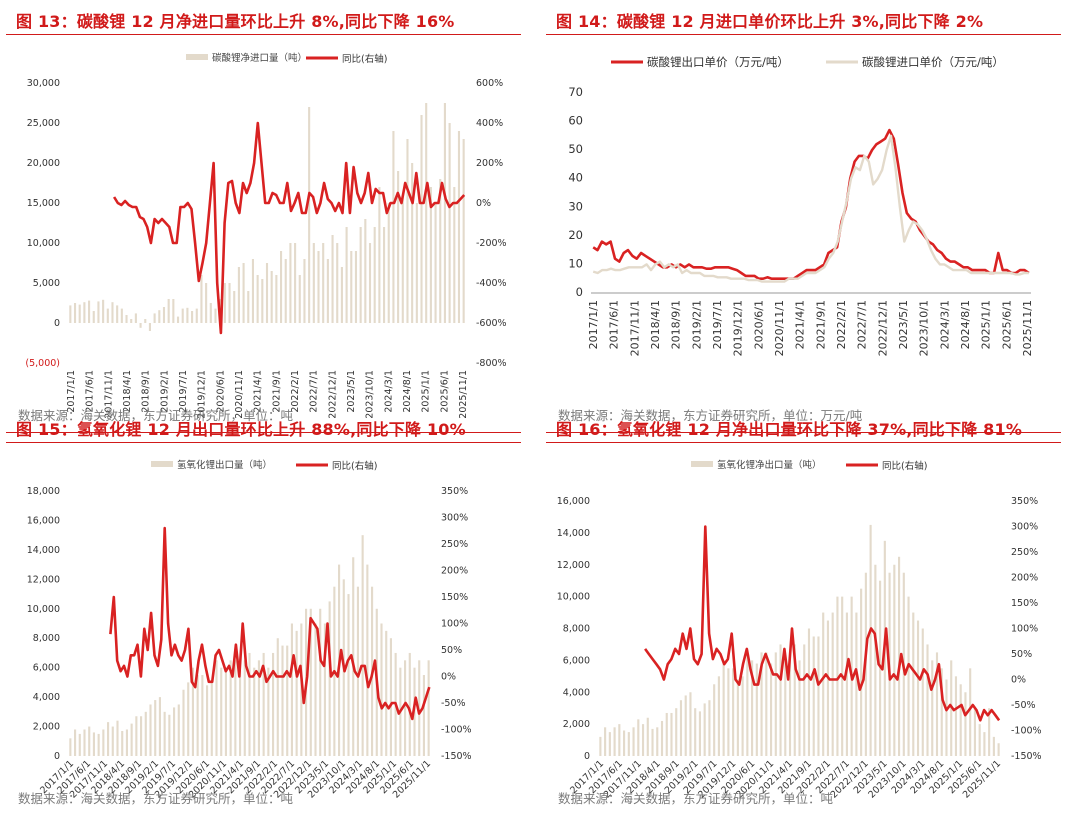 This screenshot has width=1067, height=816. What do you see at coordinates (820, 324) in the screenshot?
I see `x-tick-label: 2021/9/1` at bounding box center [820, 324].